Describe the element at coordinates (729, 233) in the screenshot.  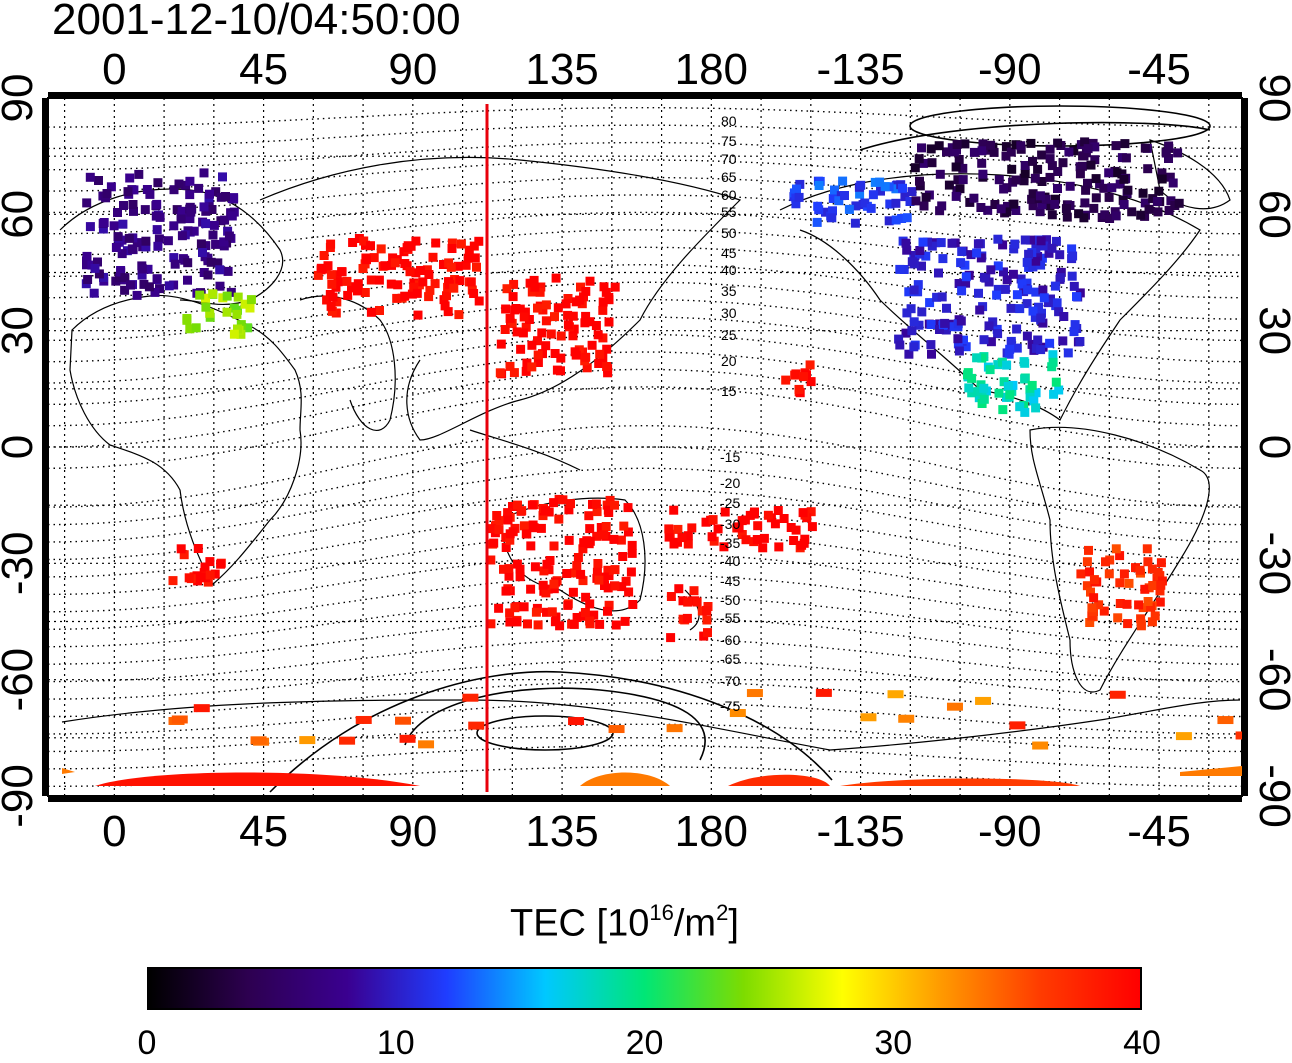
I see `contour-label: 50` at that location.